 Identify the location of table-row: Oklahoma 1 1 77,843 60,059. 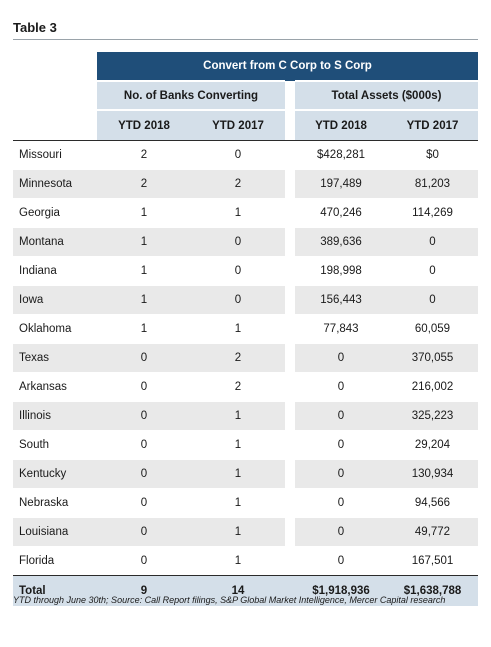
(245, 329).